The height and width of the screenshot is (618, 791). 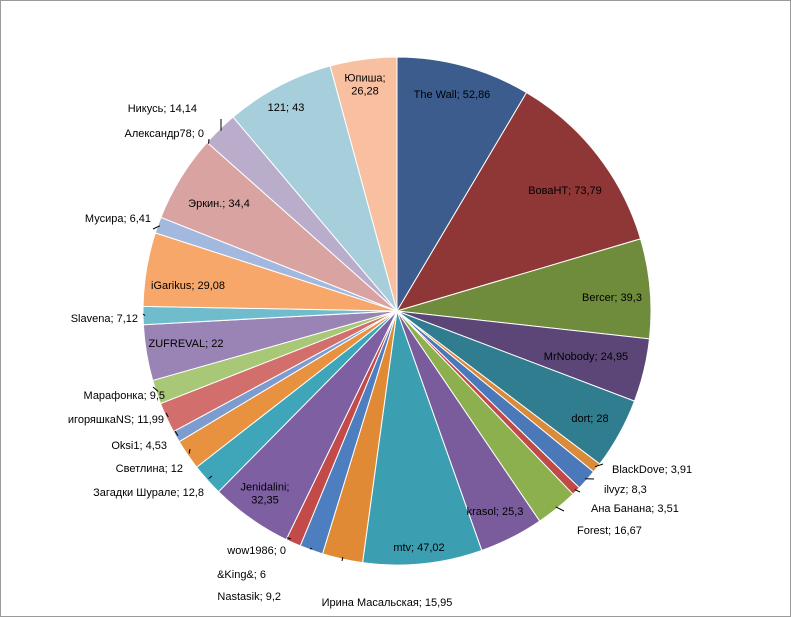 I want to click on data-label-вовант: ВоваНТ; 73,79, so click(x=565, y=191).